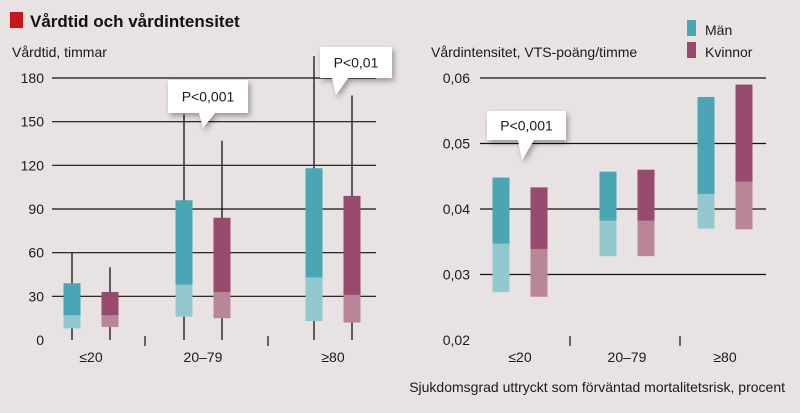 The height and width of the screenshot is (413, 800). What do you see at coordinates (729, 52) in the screenshot?
I see `legend-label-woman: Kvinnor` at bounding box center [729, 52].